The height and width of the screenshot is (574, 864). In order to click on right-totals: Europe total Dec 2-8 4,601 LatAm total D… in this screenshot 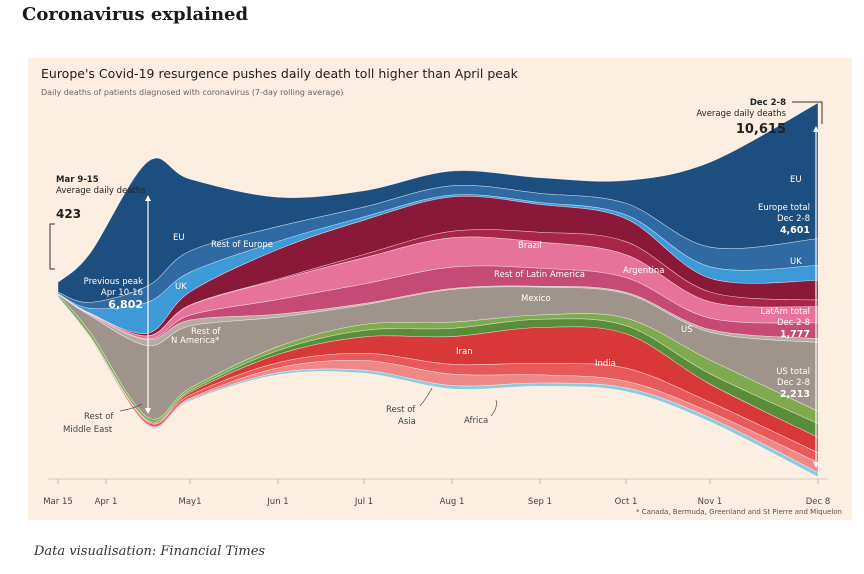, I will do `click(784, 301)`.